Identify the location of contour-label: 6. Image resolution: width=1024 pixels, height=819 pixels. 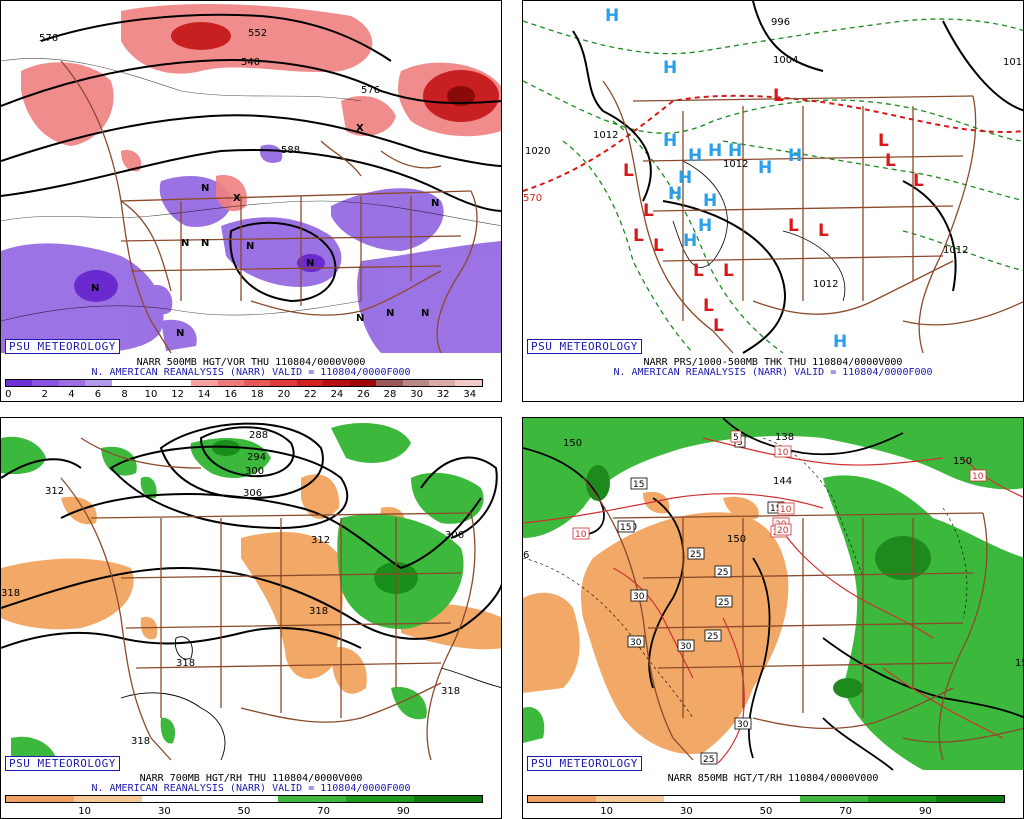
(526, 555).